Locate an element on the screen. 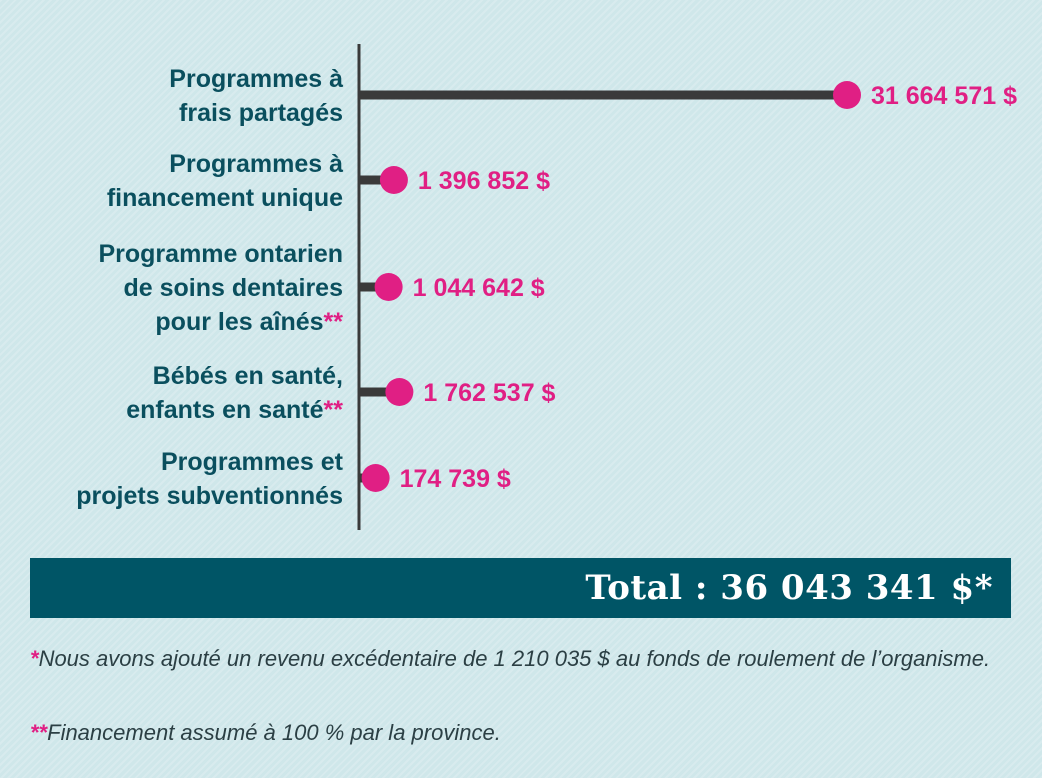 This screenshot has width=1042, height=778. value-label-3: 1 762 537 $ is located at coordinates (489, 393).